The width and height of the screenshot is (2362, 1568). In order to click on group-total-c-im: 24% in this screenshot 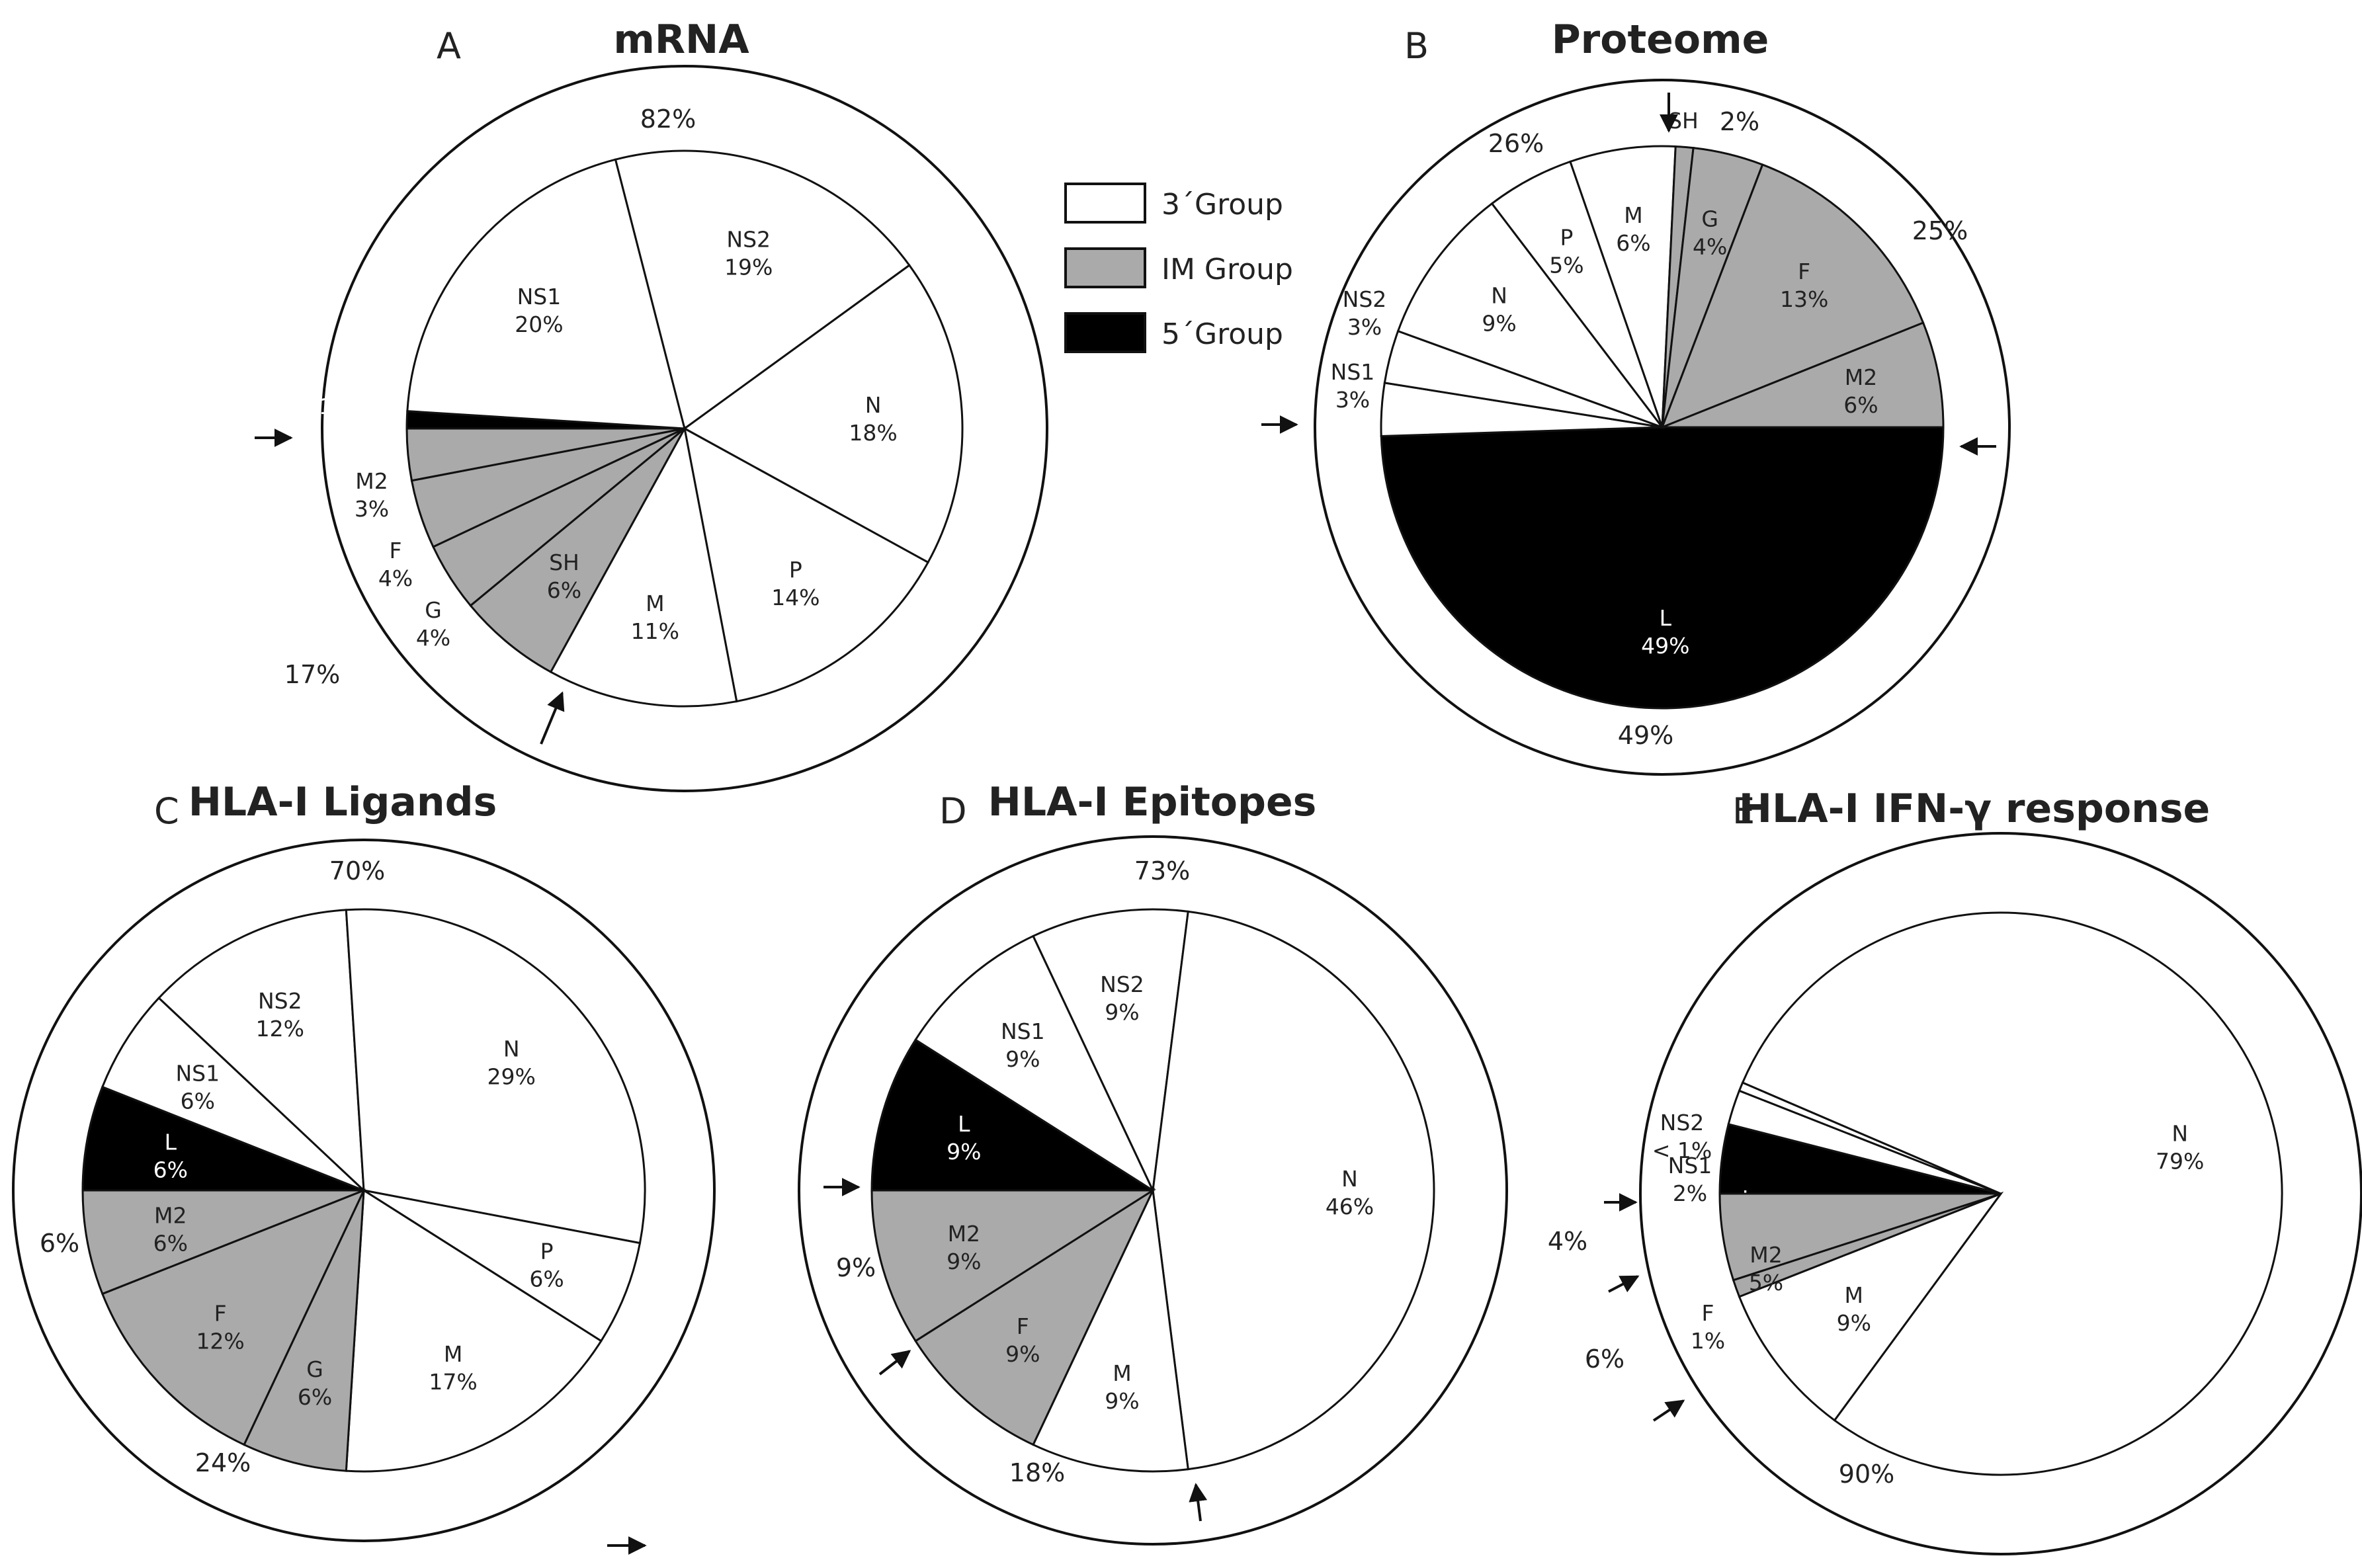, I will do `click(223, 1462)`.